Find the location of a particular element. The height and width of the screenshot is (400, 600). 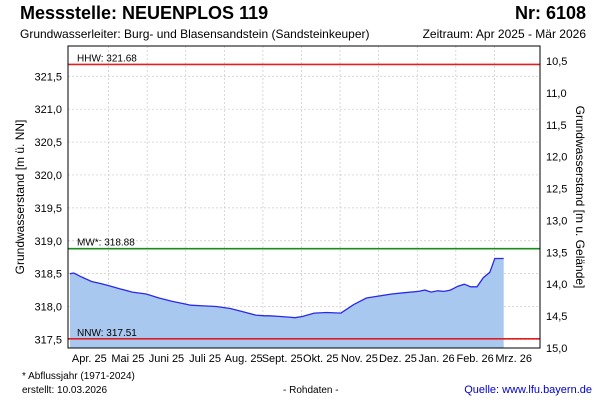

x-tick-label: Apr. 25 is located at coordinates (89, 359).